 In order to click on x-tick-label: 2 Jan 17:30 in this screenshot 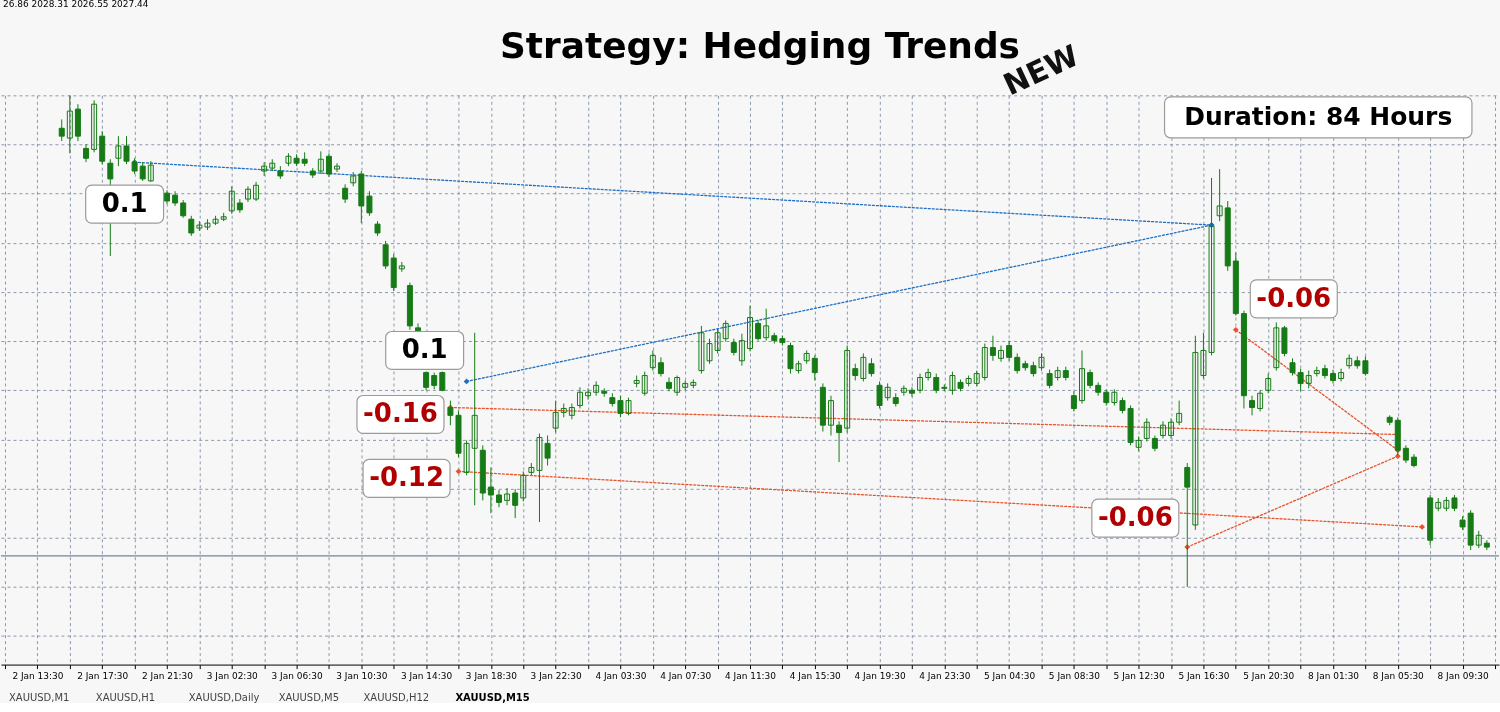, I will do `click(103, 676)`.